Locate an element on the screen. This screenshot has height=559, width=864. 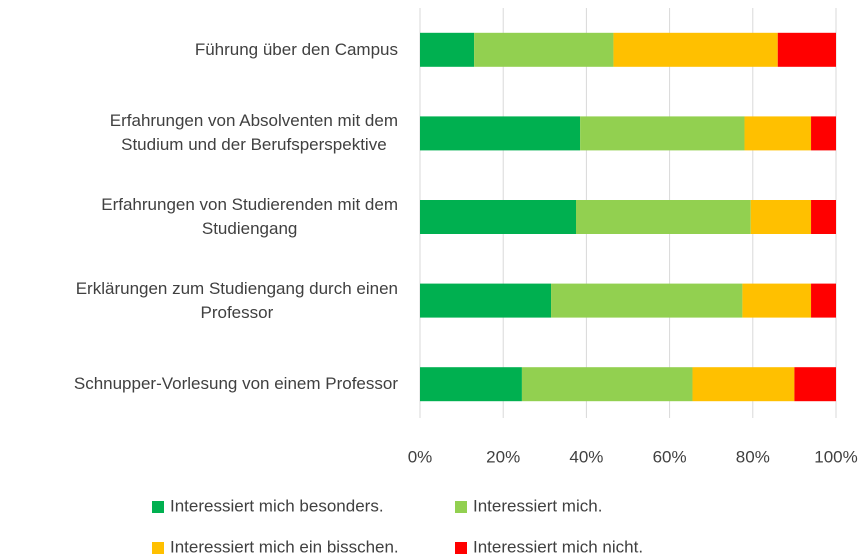
x-tick-label: 0% is located at coordinates (420, 456).